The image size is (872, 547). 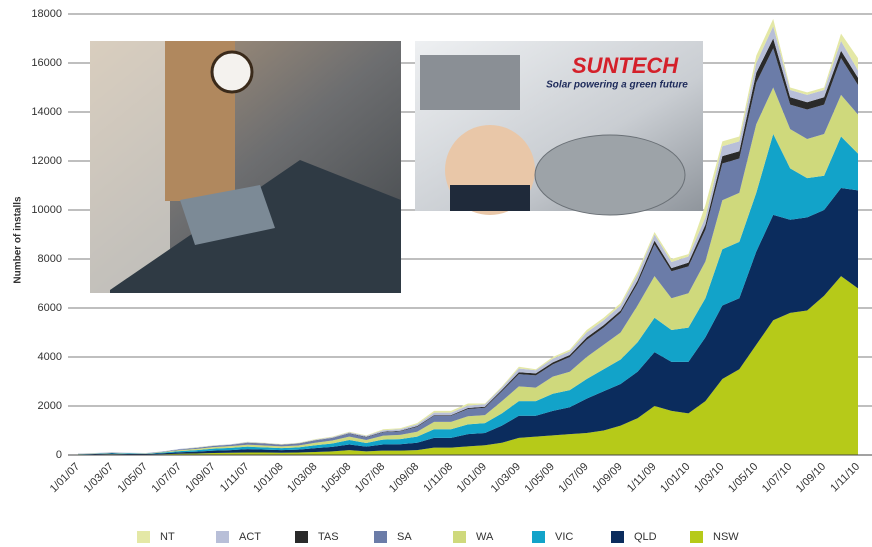 What do you see at coordinates (336, 478) in the screenshot?
I see `x-tick-label: 1/05/08` at bounding box center [336, 478].